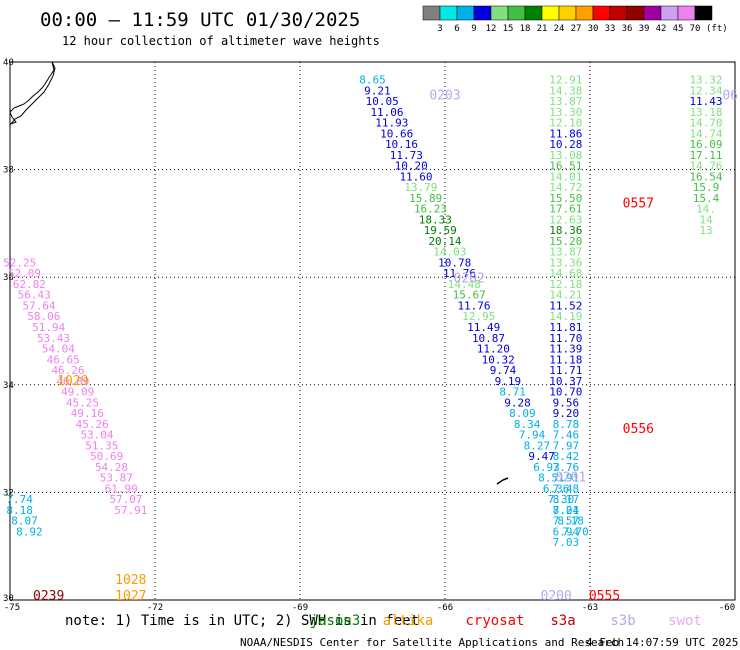  Describe the element at coordinates (565, 262) in the screenshot. I see `wave-height-value: 13.36` at that location.